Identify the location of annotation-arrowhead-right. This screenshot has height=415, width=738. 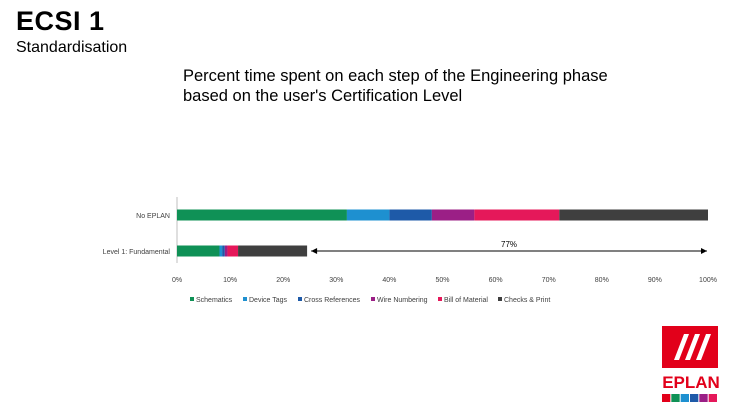
(704, 251).